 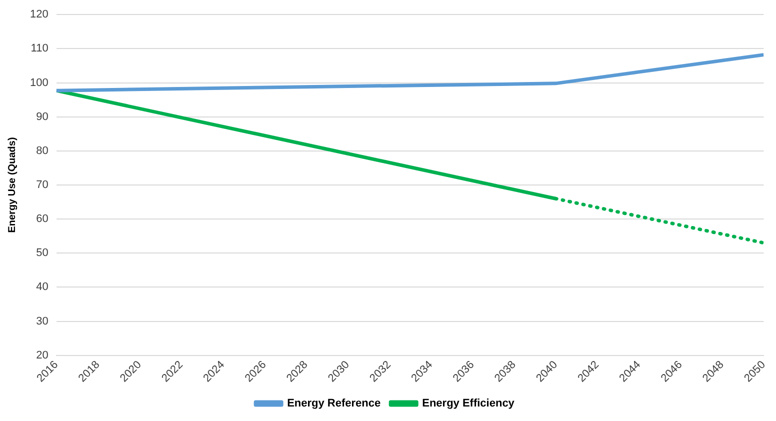 I want to click on y-tick-label: 90, so click(x=42, y=116).